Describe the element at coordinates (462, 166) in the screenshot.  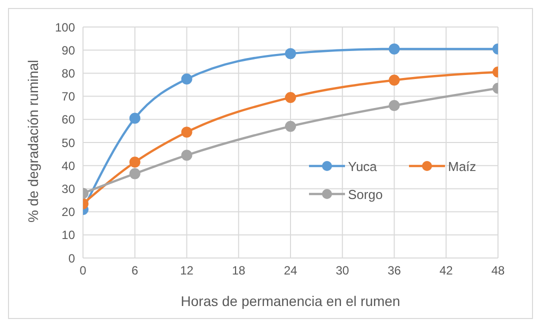
I see `legend-label: Maíz` at that location.